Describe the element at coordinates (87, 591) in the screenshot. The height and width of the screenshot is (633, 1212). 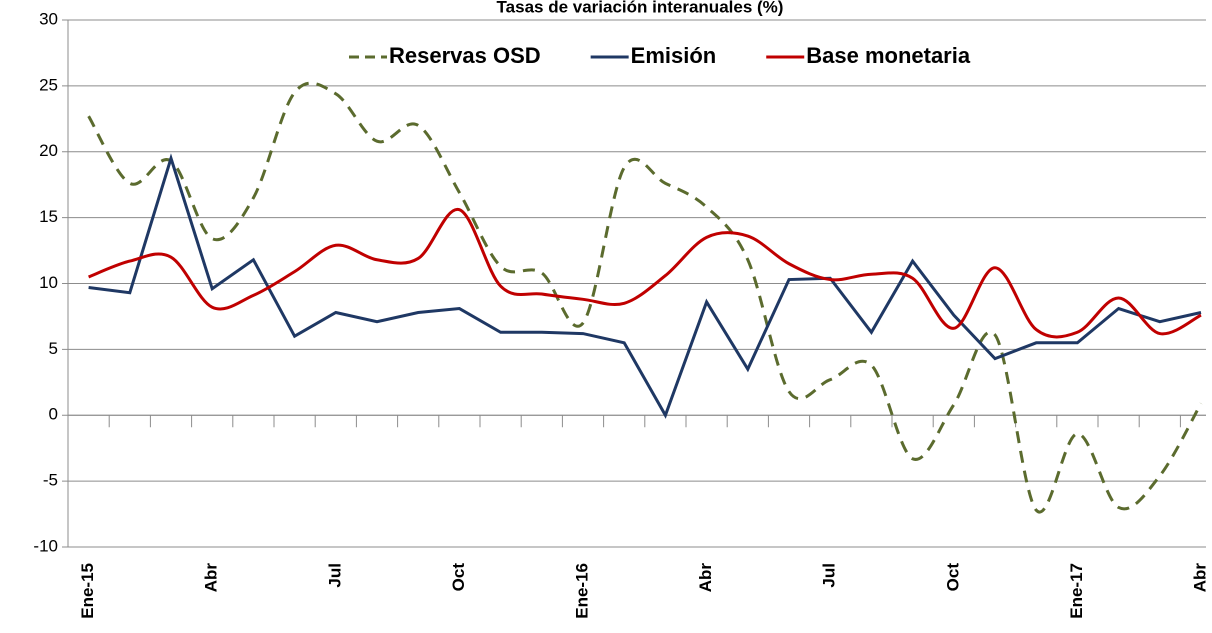
I see `x-tick-label: Ene-15` at that location.